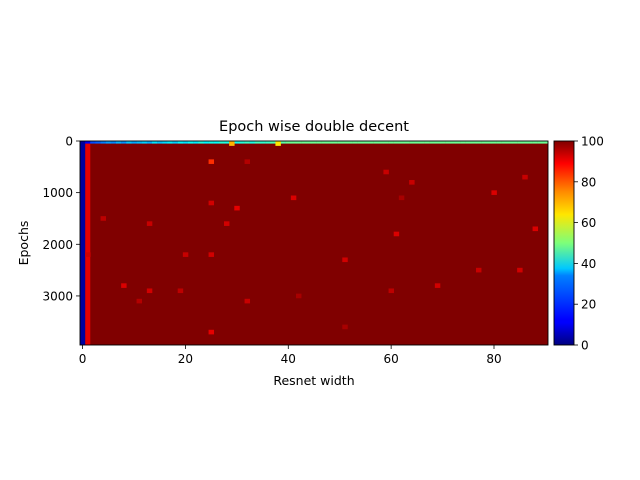  What do you see at coordinates (588, 264) in the screenshot?
I see `colorbar-tick-label: 40` at bounding box center [588, 264].